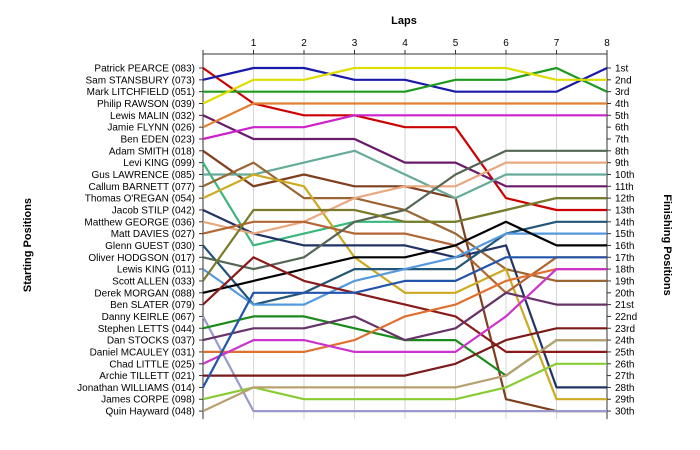 The height and width of the screenshot is (450, 700). Describe the element at coordinates (622, 163) in the screenshot. I see `finish-label: 9th` at that location.